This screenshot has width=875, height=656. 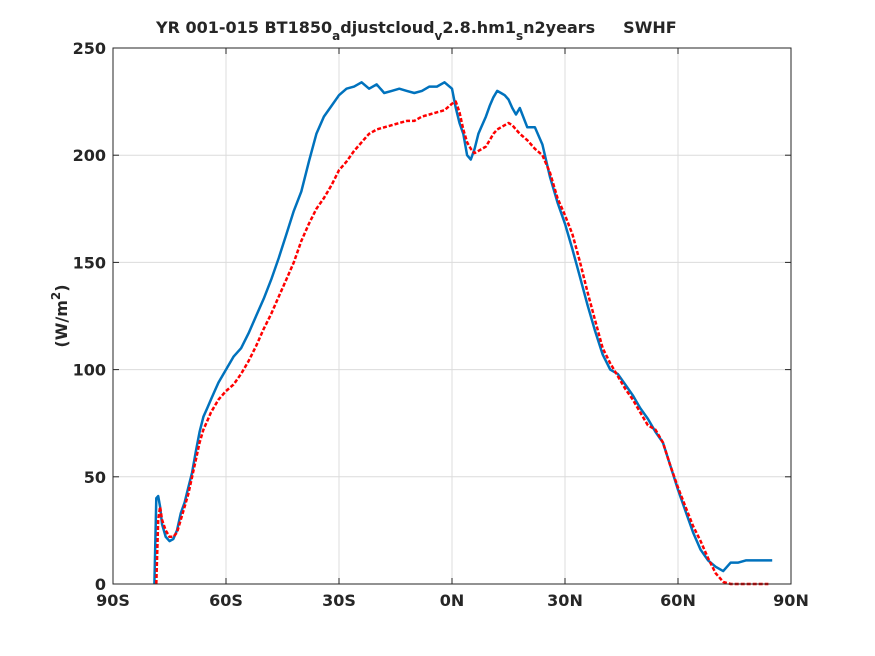 What do you see at coordinates (452, 600) in the screenshot?
I see `x-tick-label: 0N` at bounding box center [452, 600].